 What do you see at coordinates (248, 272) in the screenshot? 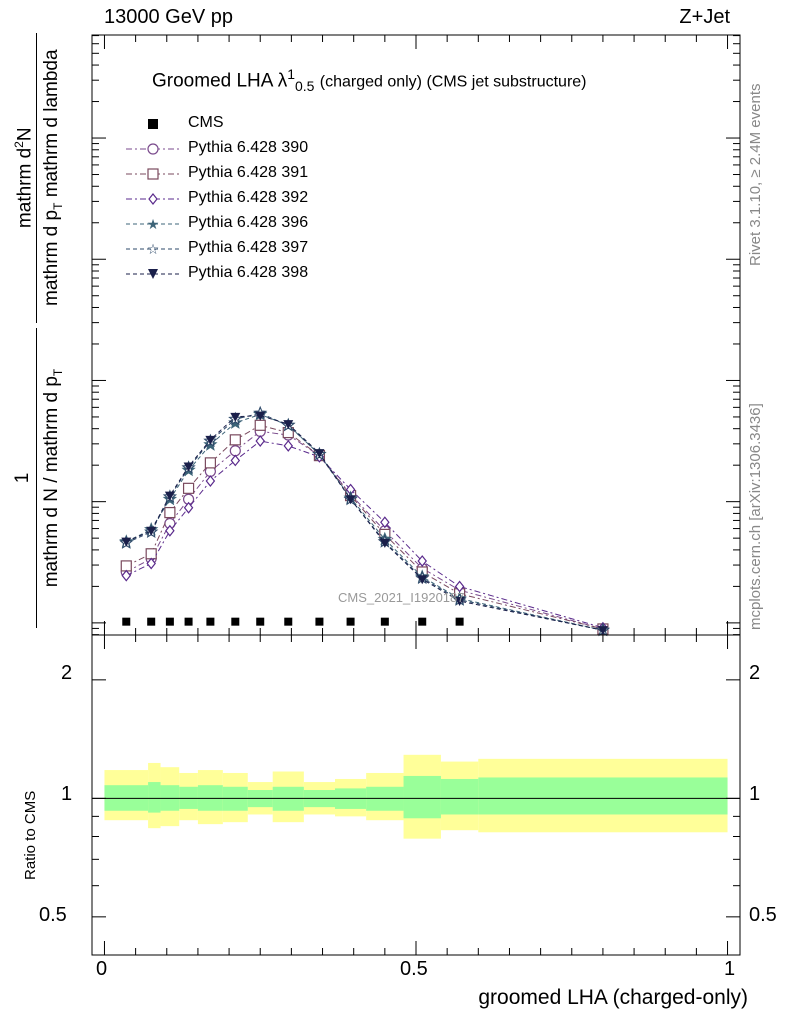
I see `legend-label-398: Pythia 6.428 398` at bounding box center [248, 272].